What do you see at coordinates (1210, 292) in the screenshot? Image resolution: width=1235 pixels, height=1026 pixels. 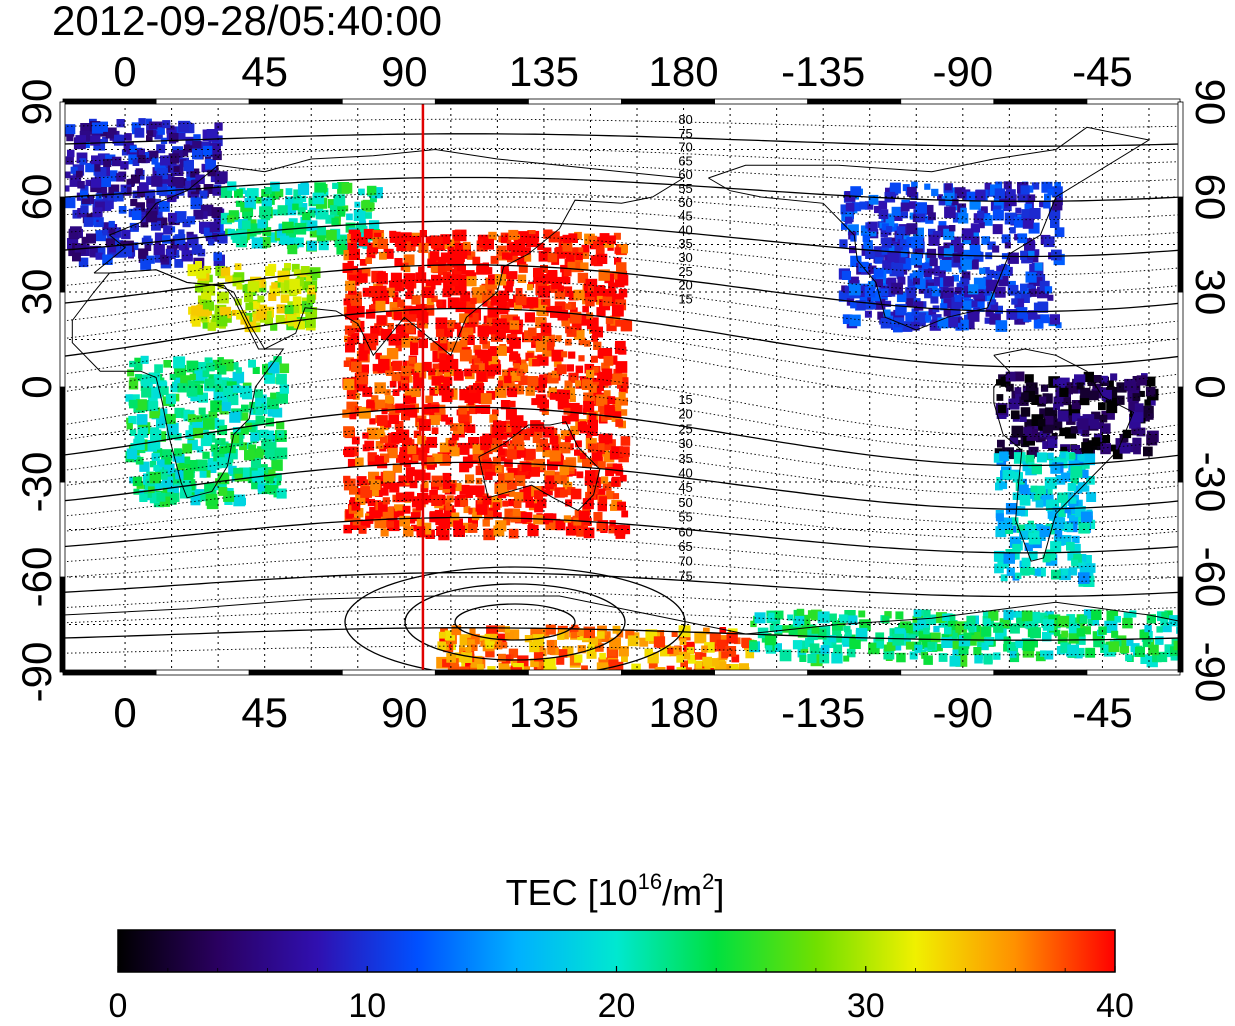 I see `right-lat-tick-label: 30` at bounding box center [1210, 292].